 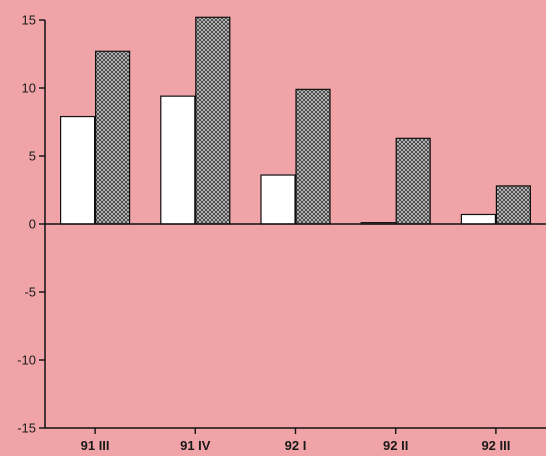 I want to click on y-tick-label: 15, so click(x=29, y=20).